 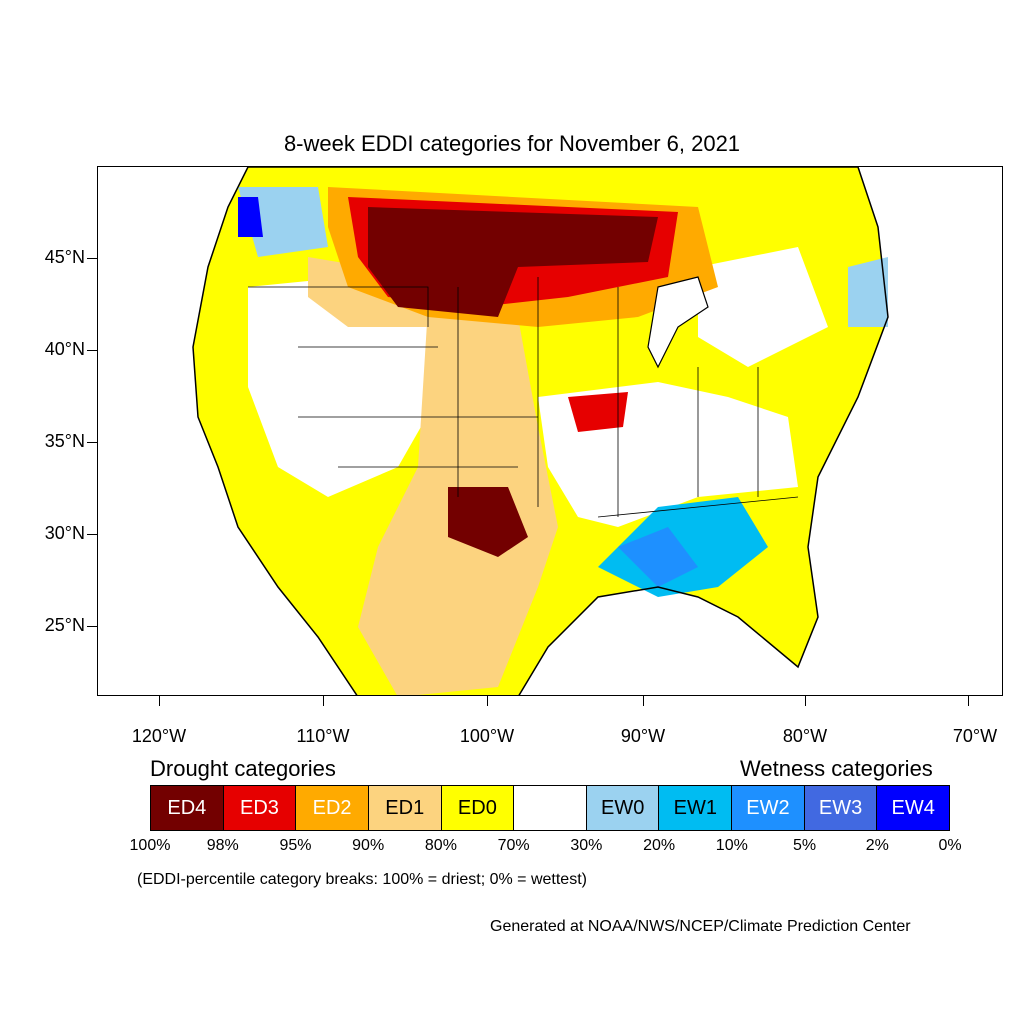 I want to click on legend-swatch-ew3: EW3, so click(x=841, y=808).